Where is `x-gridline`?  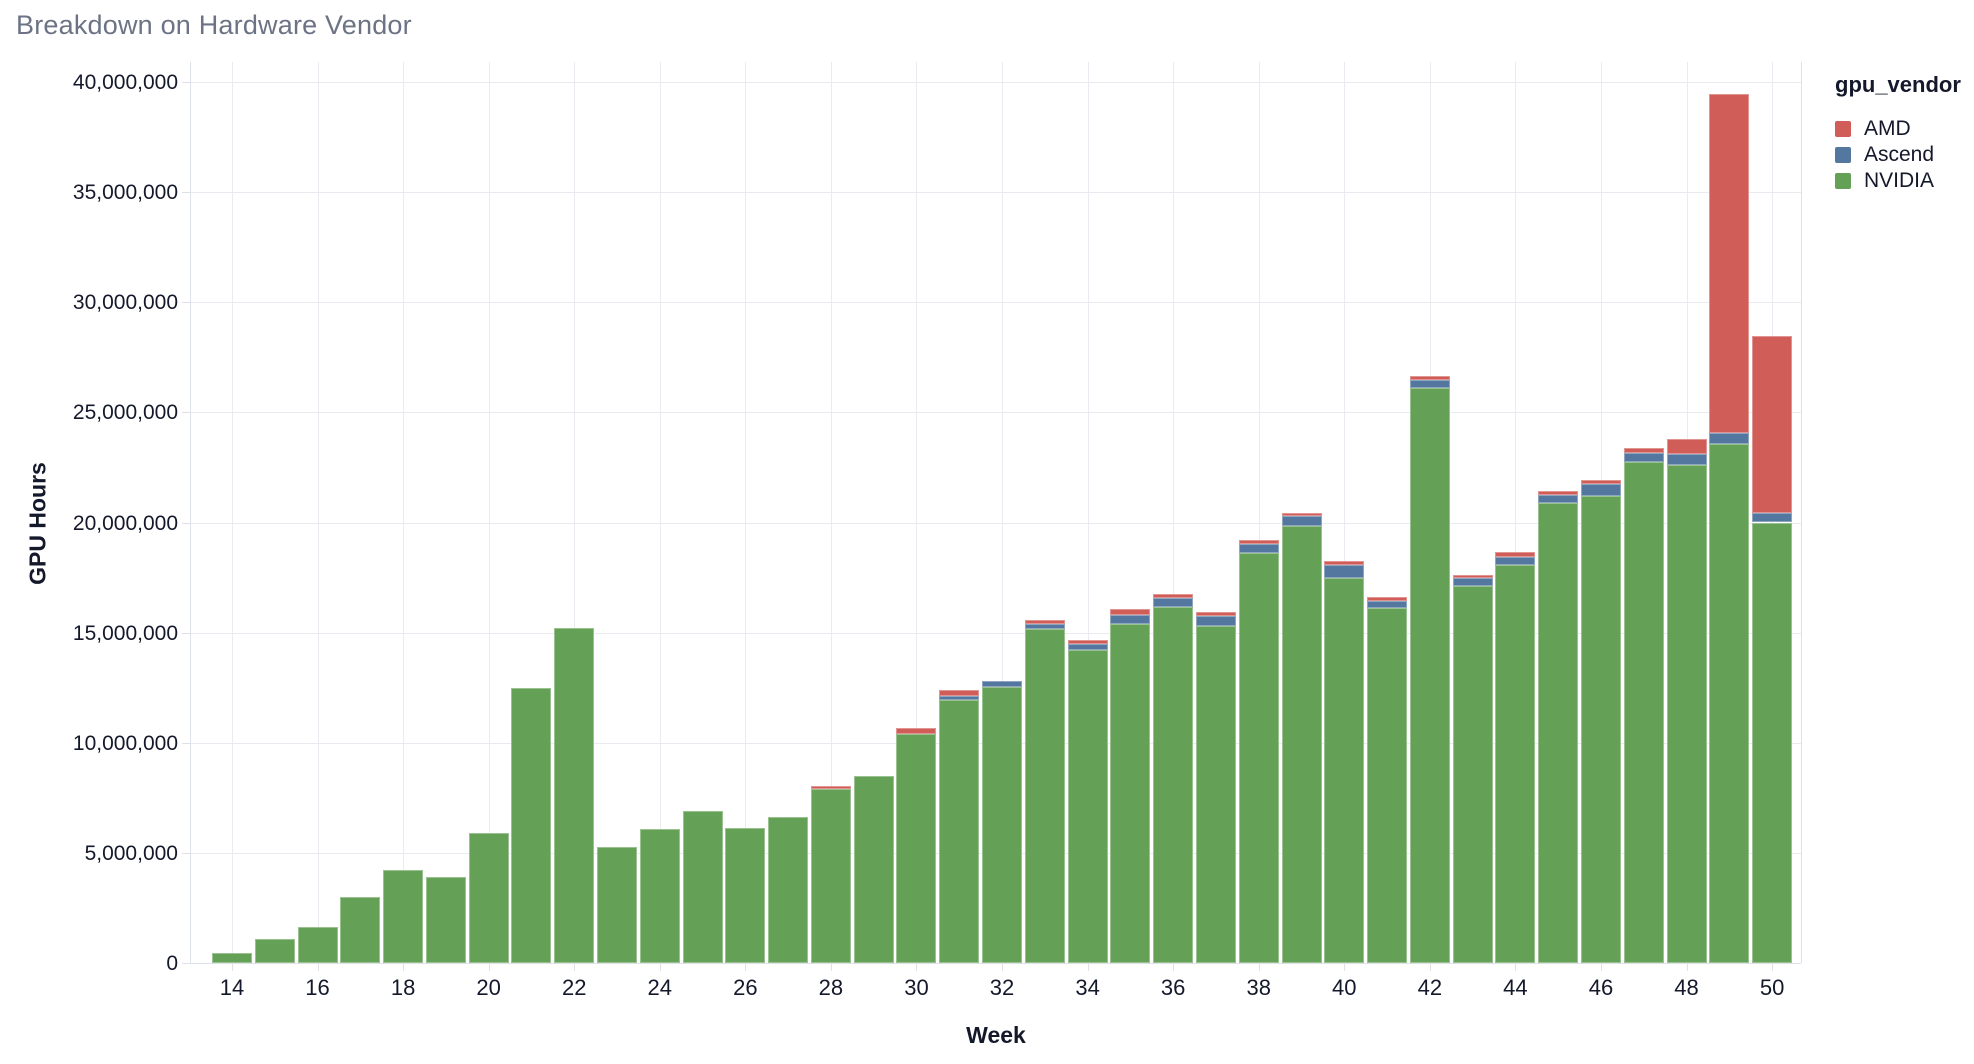 x-gridline is located at coordinates (1088, 512).